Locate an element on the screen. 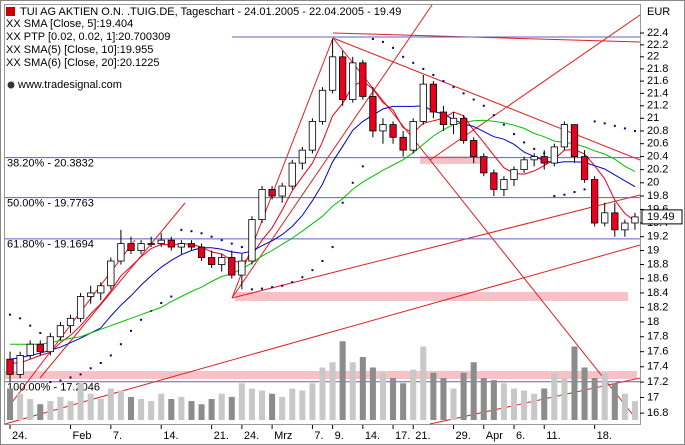  y-tick-label: 20.6 is located at coordinates (657, 144).